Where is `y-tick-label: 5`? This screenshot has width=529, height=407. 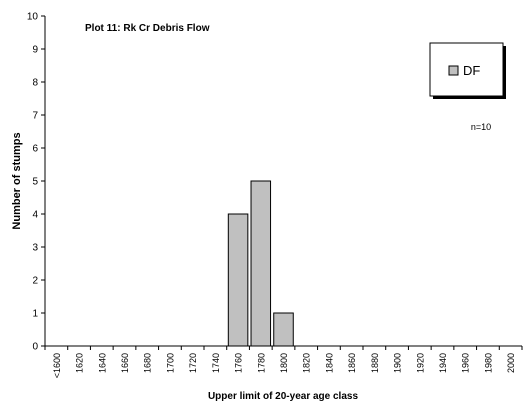 y-tick-label: 5 is located at coordinates (35, 182).